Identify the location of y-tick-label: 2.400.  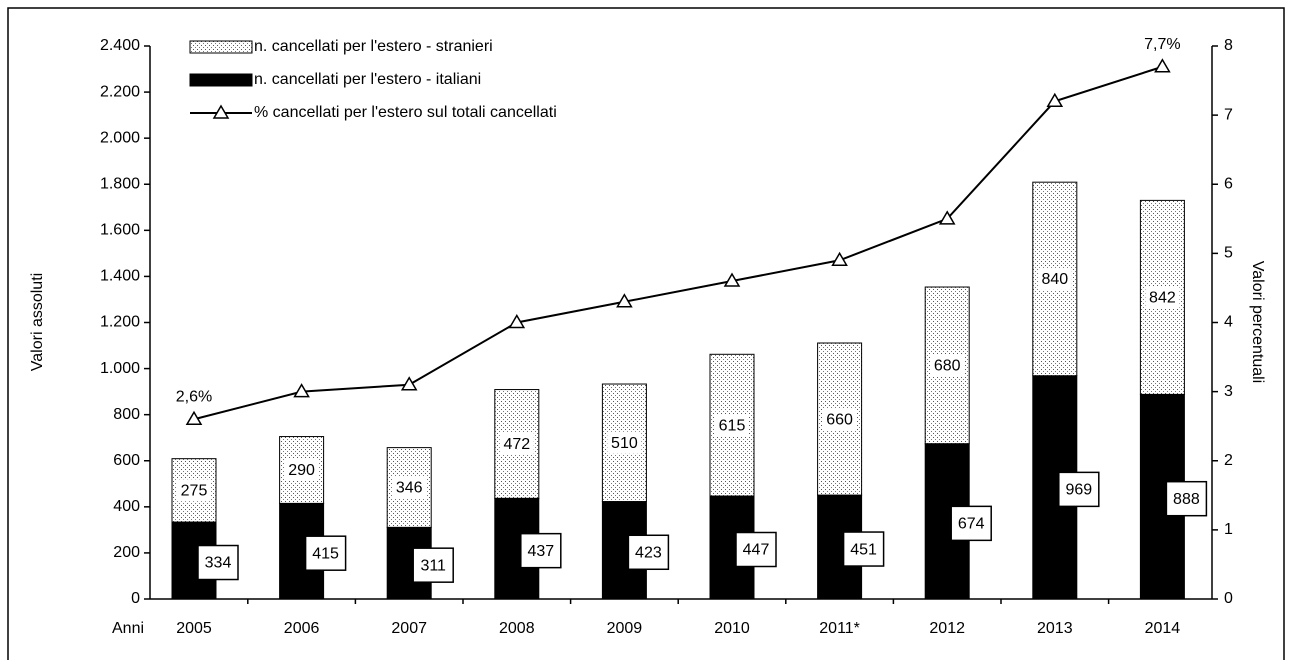
(120, 45).